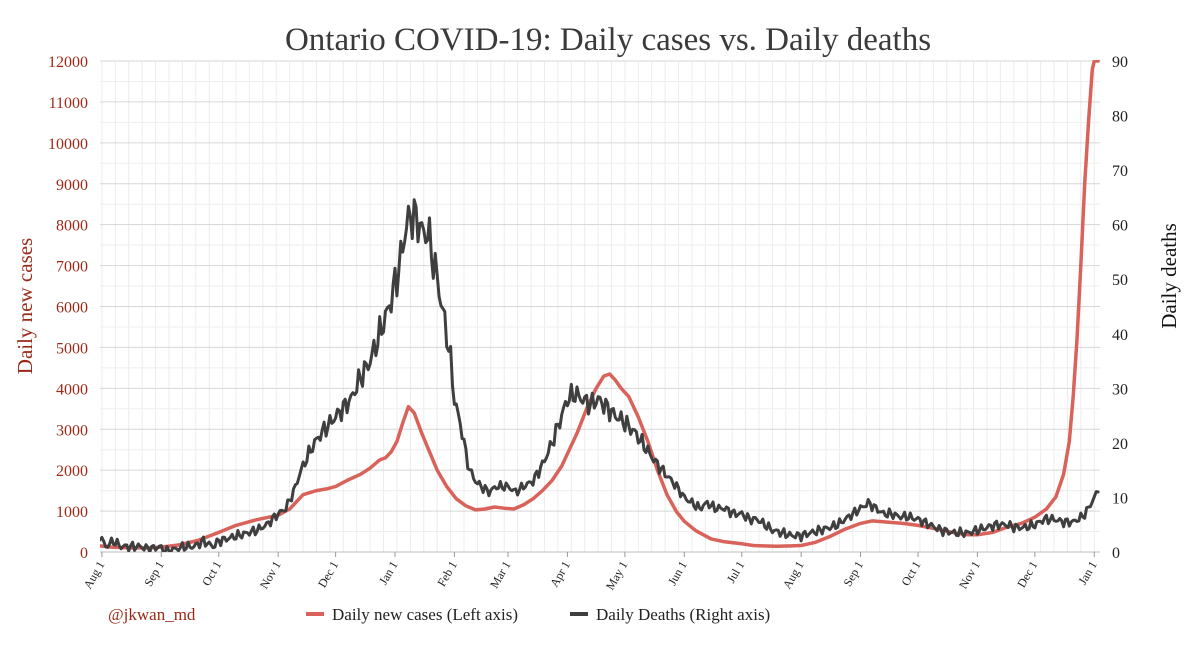  I want to click on right-y-tick-label: 70, so click(1120, 171).